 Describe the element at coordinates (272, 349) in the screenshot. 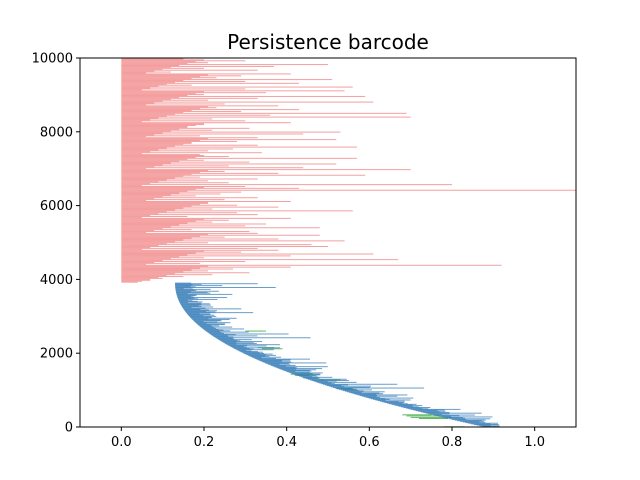

I see `barcode-bar-dim2` at that location.